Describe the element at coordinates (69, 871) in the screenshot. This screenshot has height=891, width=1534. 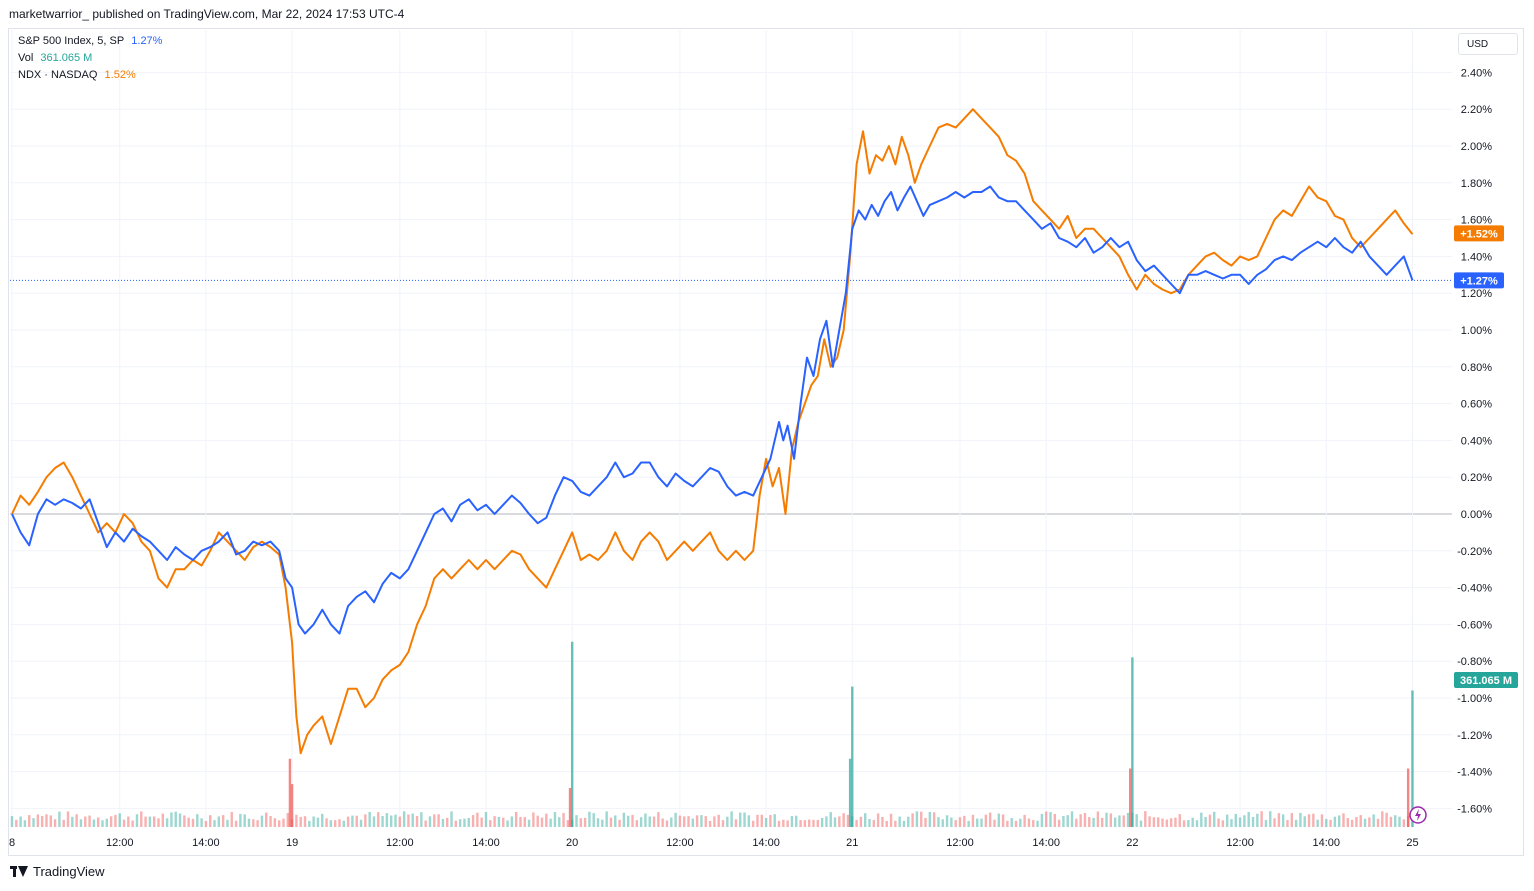
I see `footer-brand-text: TradingView` at that location.